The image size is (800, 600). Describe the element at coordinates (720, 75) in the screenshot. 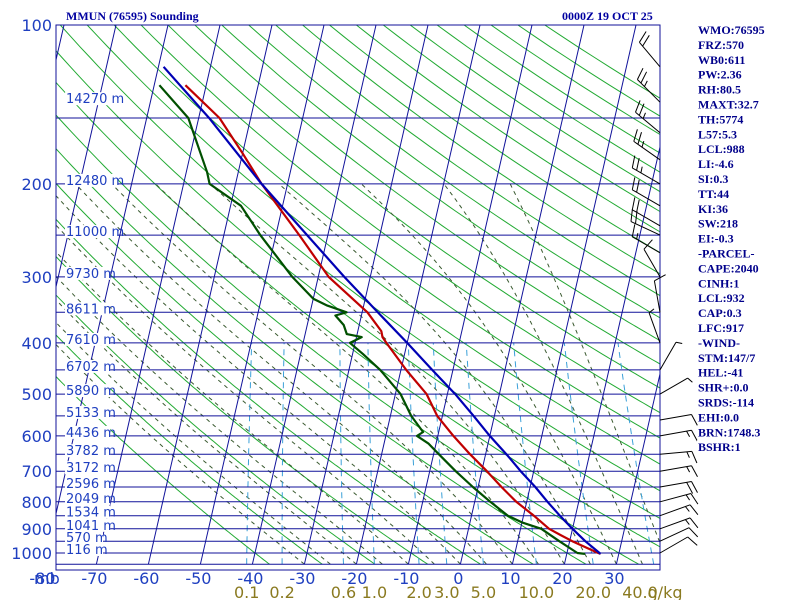

I see `sounding-index: PW:2.36` at that location.